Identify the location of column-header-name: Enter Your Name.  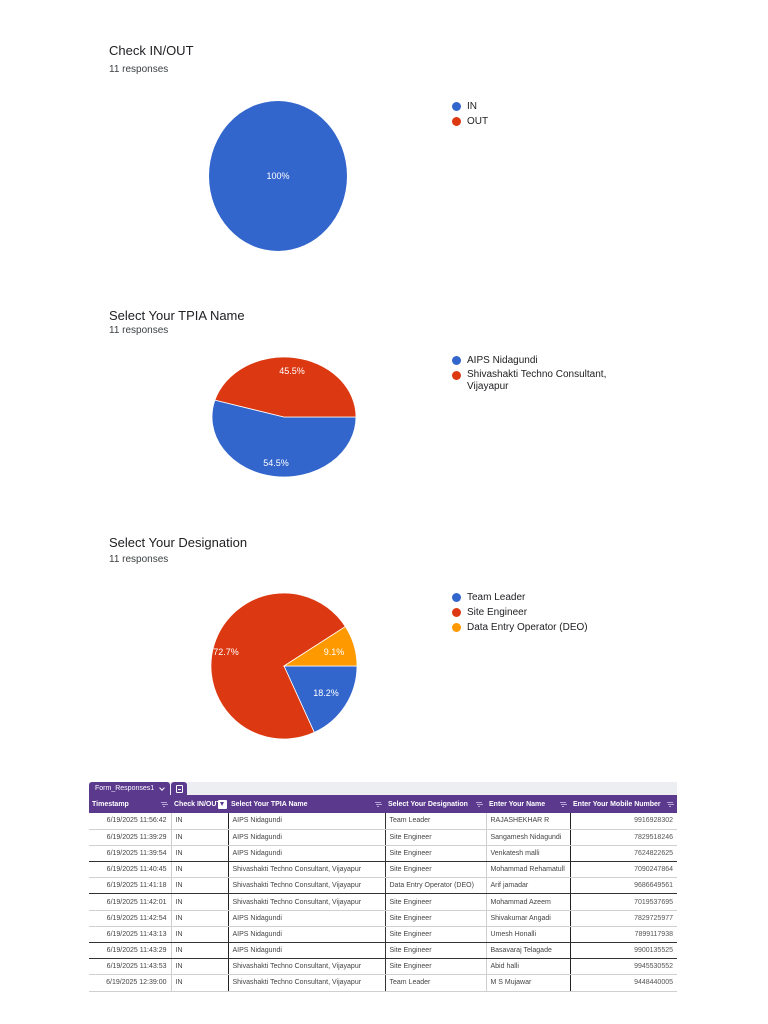
(528, 804).